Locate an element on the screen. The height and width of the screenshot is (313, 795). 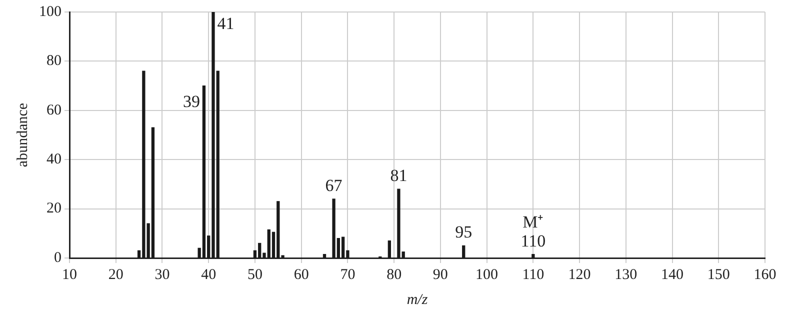
x-tick-label: 60 is located at coordinates (301, 274).